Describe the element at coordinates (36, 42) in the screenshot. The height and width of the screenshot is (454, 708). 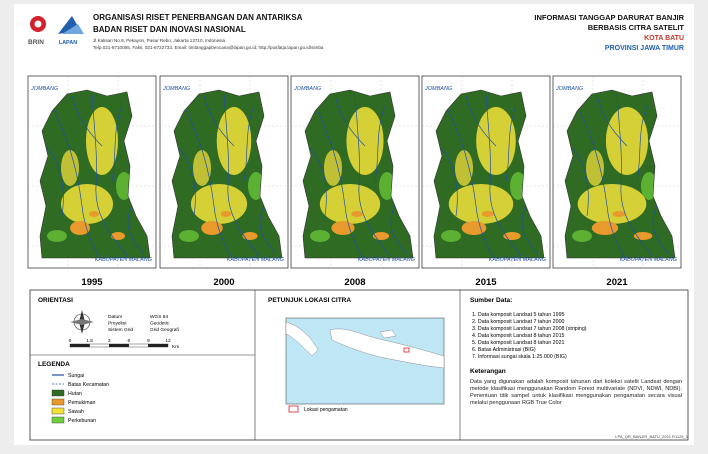
I see `brin-label: BRIN` at that location.